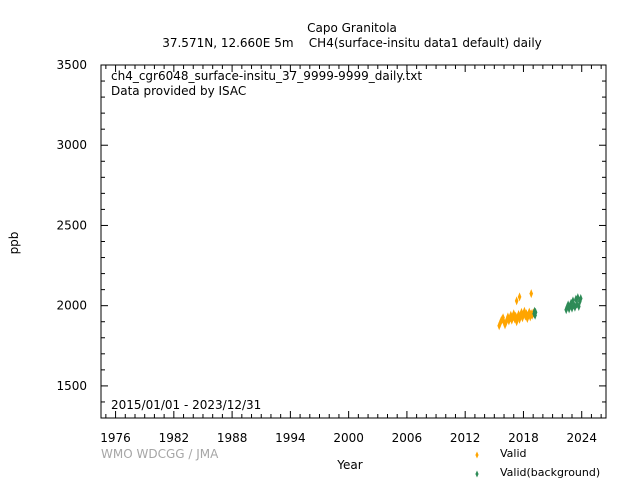 This screenshot has width=640, height=480. What do you see at coordinates (407, 438) in the screenshot?
I see `x-tick-label: 2006` at bounding box center [407, 438].